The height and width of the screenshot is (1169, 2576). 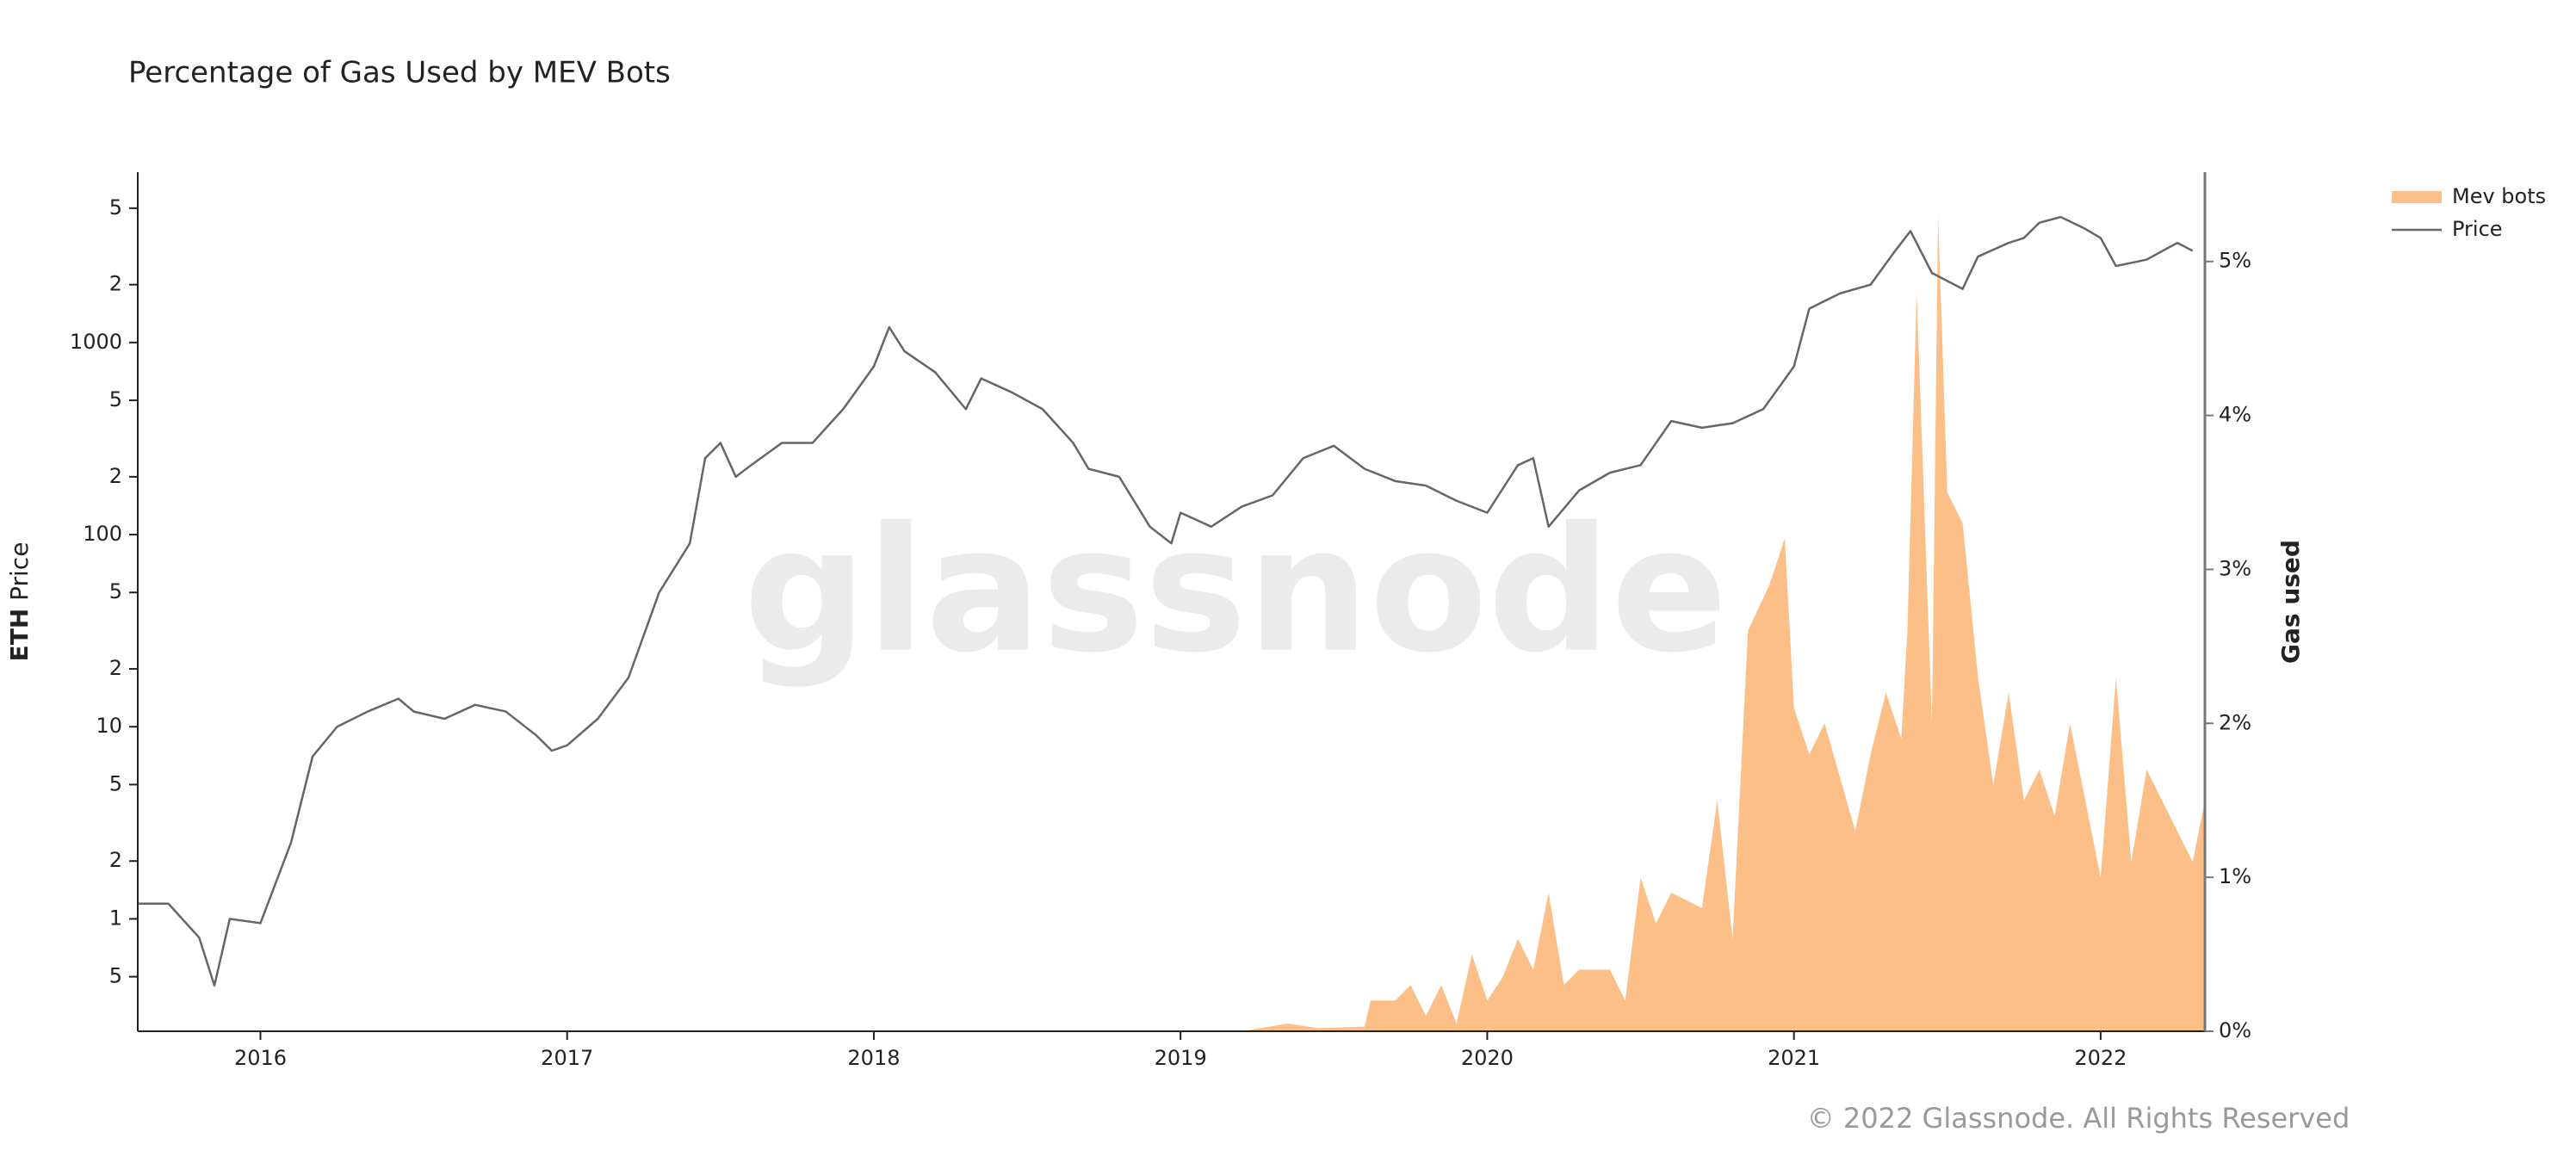 I want to click on y2-tick-label: 5%, so click(x=2235, y=261).